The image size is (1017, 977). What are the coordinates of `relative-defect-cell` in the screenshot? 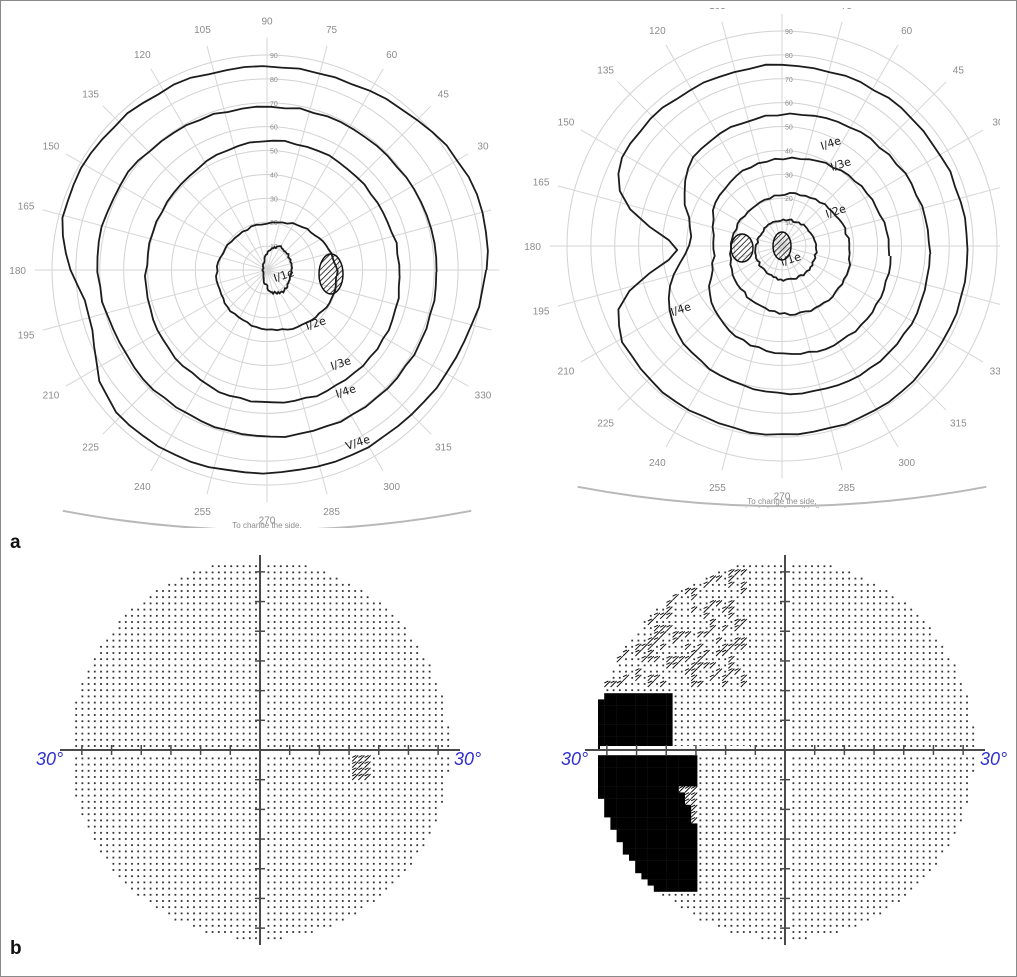 It's located at (688, 659).